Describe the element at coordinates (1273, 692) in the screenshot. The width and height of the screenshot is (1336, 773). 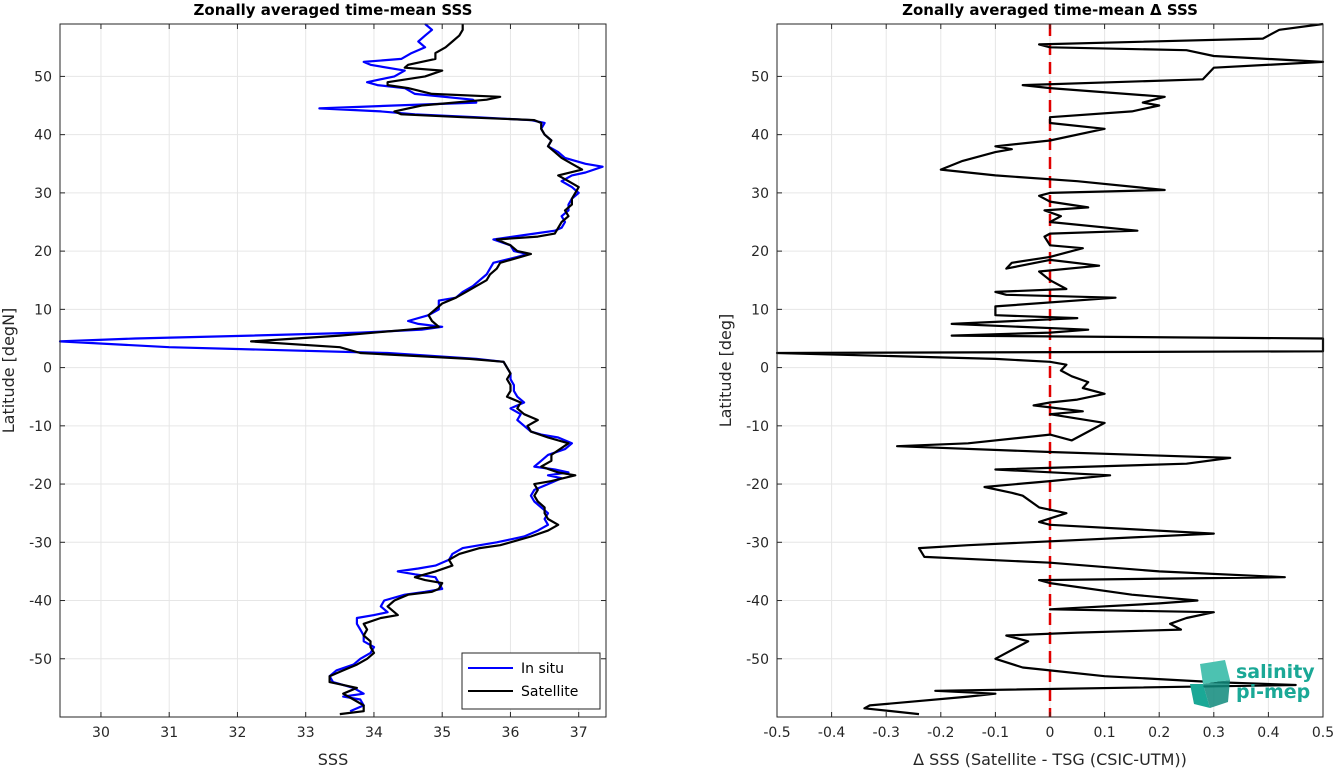
I see `logo-line-2: pi-mep` at that location.